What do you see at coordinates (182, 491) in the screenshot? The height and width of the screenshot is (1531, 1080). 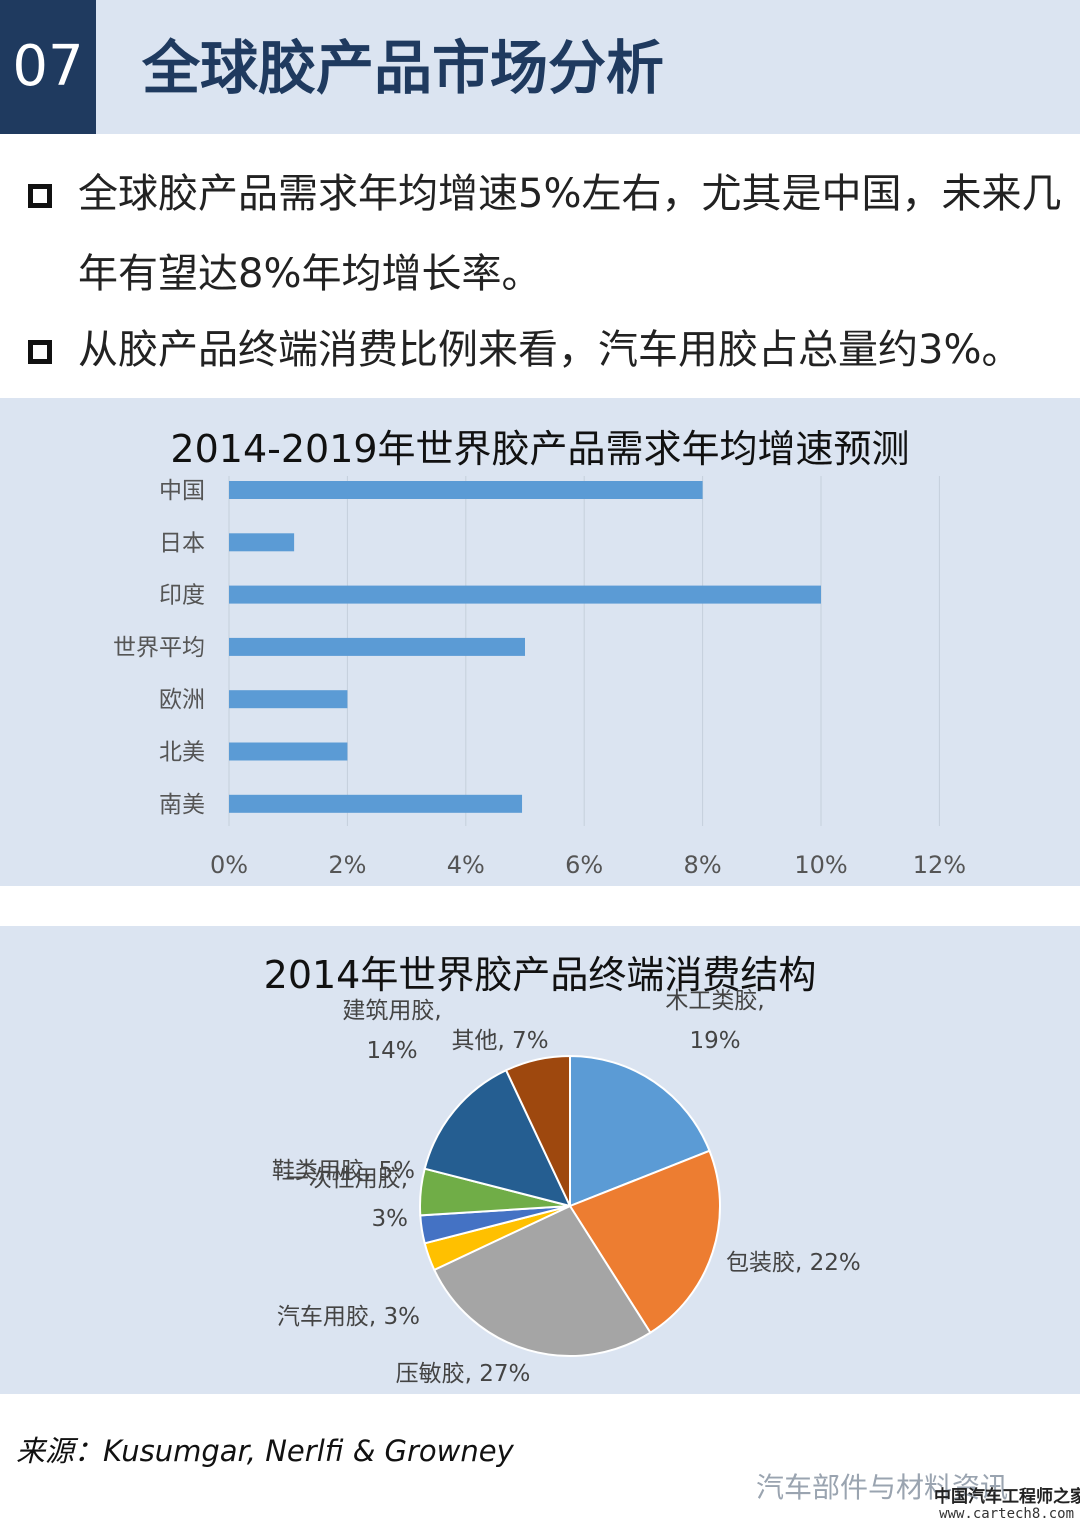 I see `category-label: 中国` at bounding box center [182, 491].